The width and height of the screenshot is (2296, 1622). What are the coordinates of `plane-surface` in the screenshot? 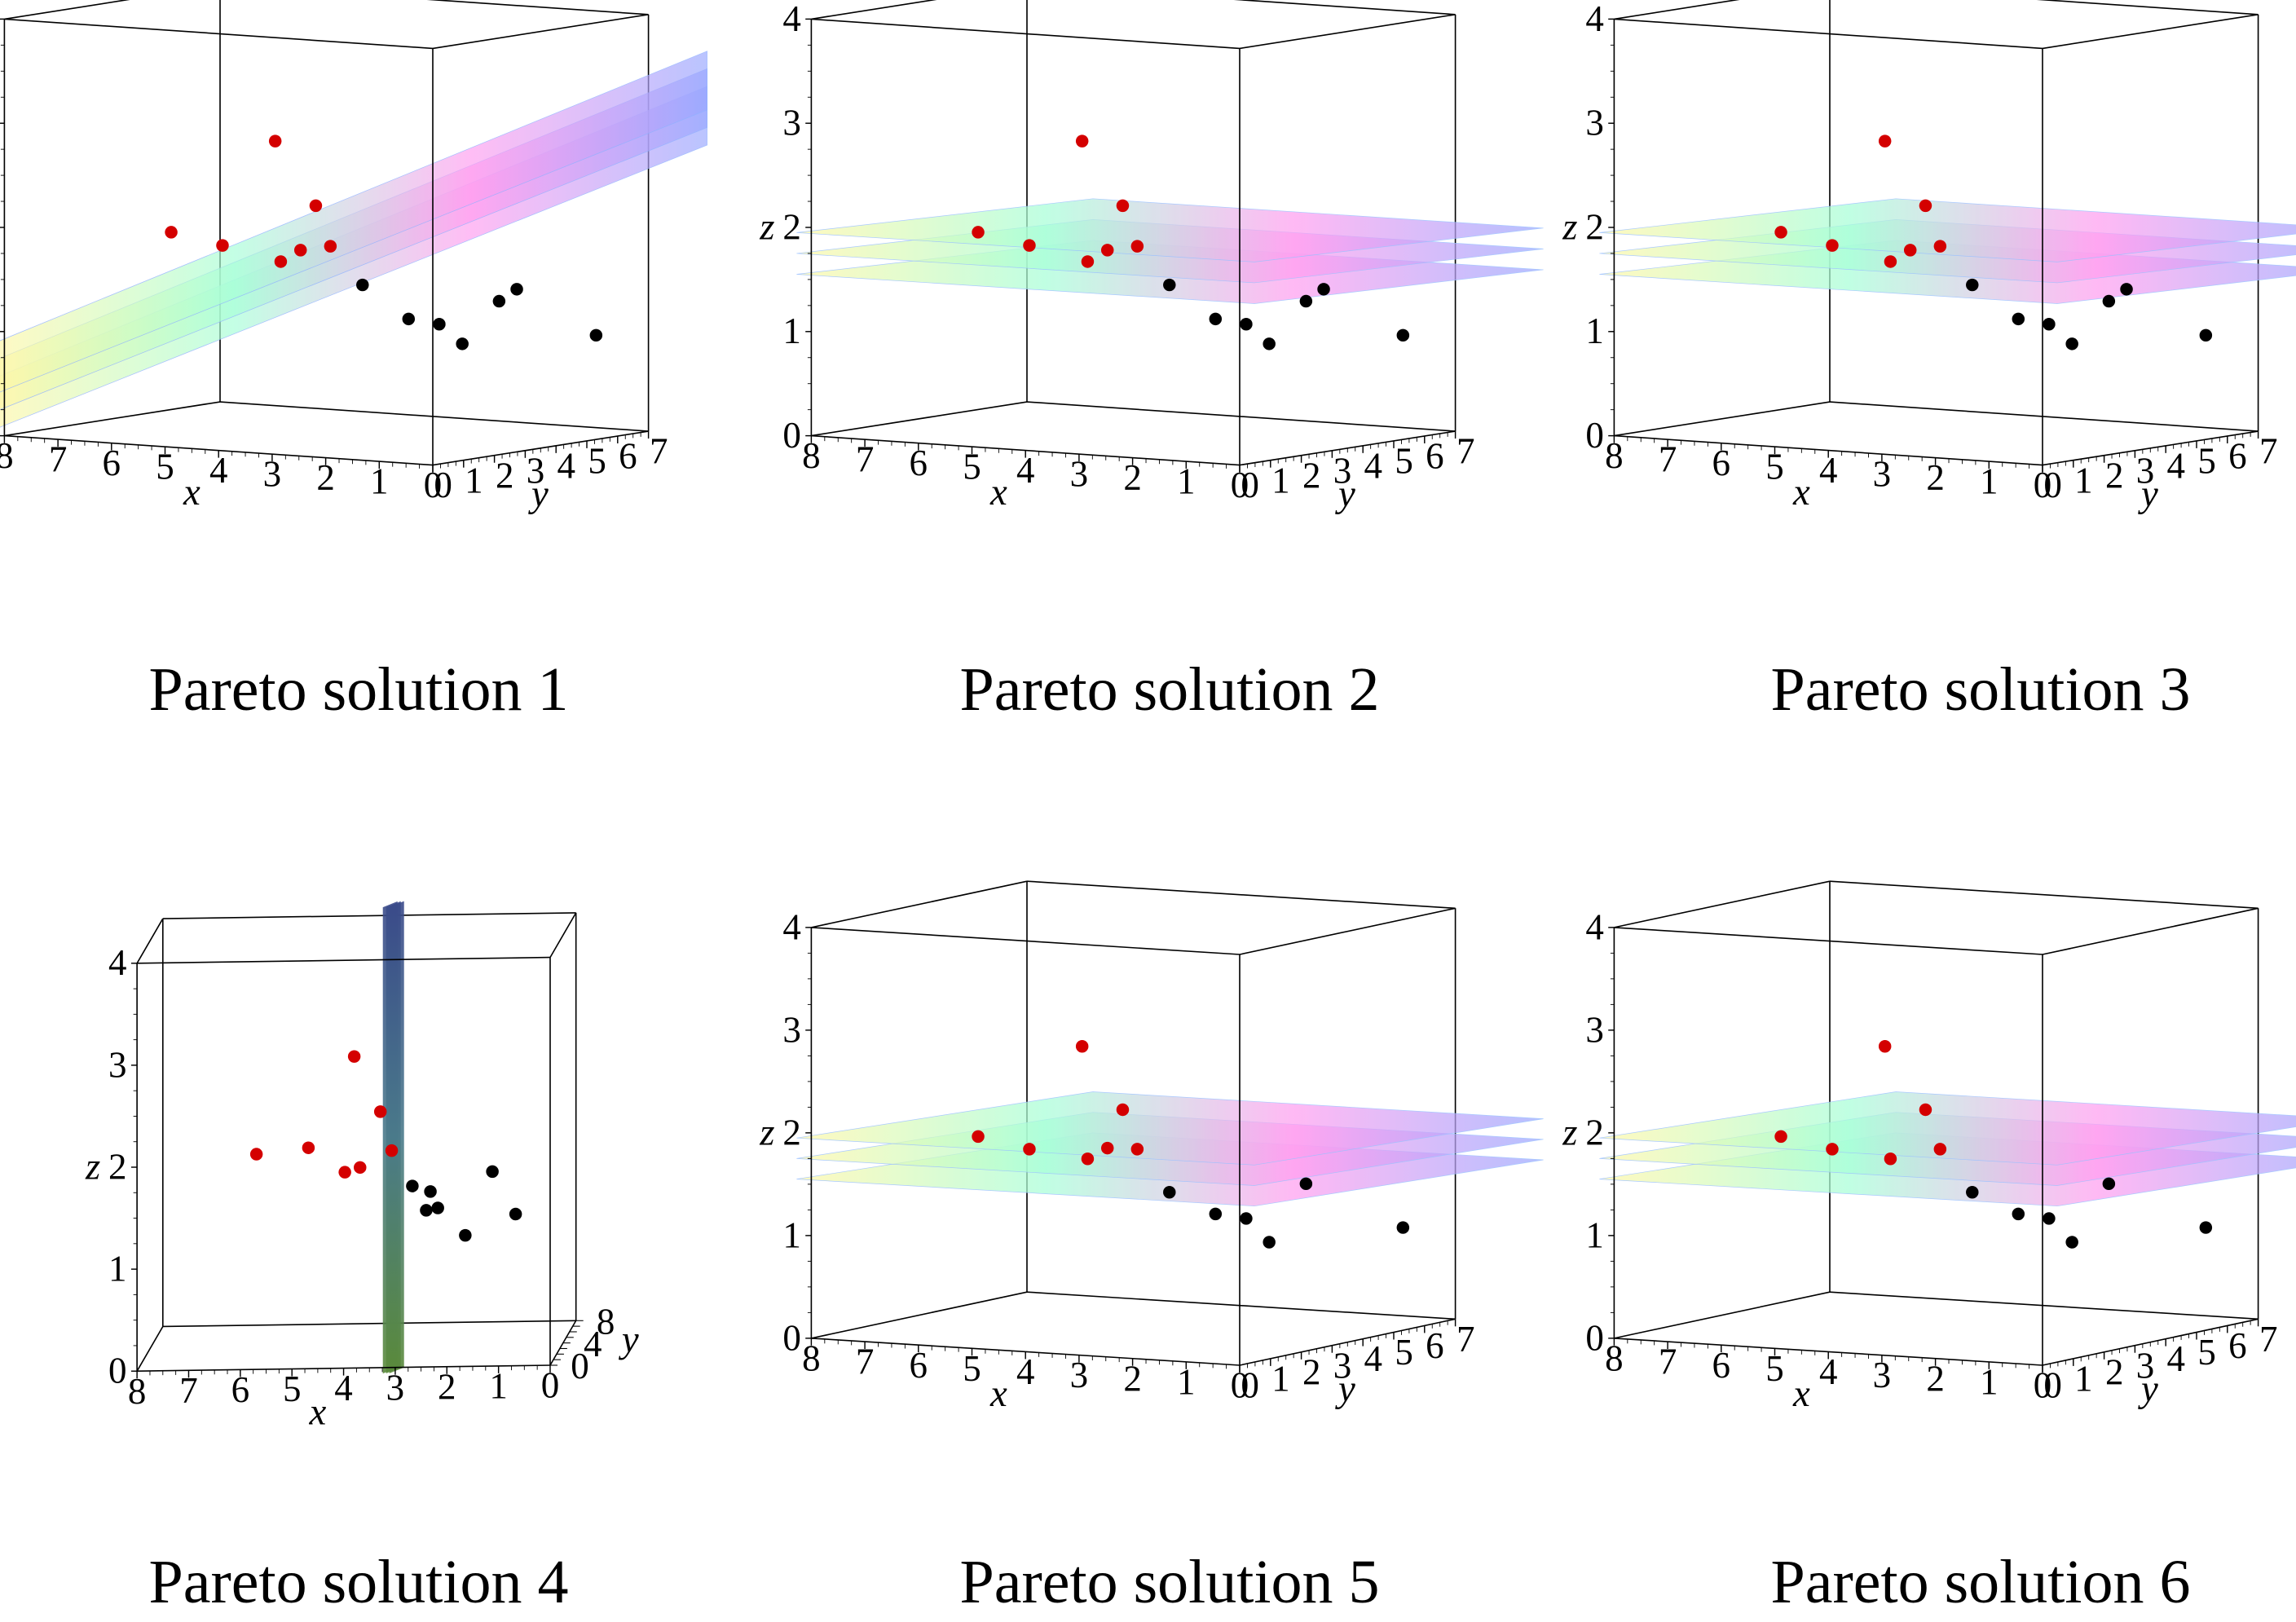 It's located at (353, 222).